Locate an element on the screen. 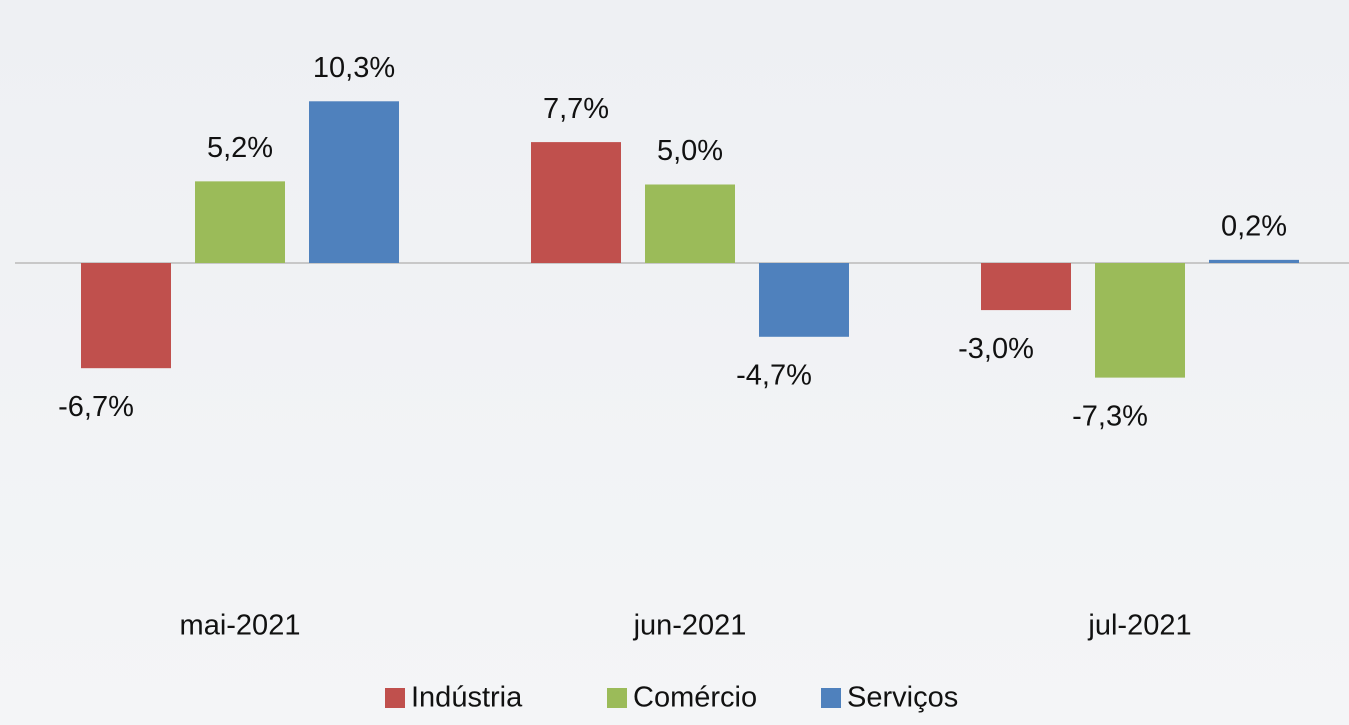 The width and height of the screenshot is (1349, 725). legend-label: Comércio is located at coordinates (695, 698).